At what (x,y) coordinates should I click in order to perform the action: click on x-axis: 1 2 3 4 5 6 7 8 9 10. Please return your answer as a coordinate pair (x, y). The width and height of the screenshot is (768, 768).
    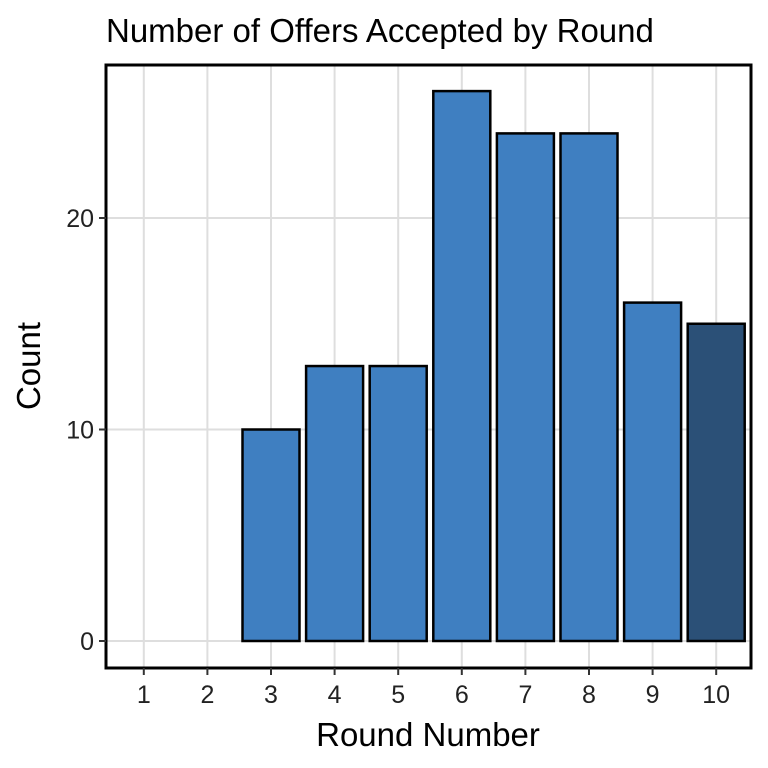
    Looking at the image, I should click on (433, 688).